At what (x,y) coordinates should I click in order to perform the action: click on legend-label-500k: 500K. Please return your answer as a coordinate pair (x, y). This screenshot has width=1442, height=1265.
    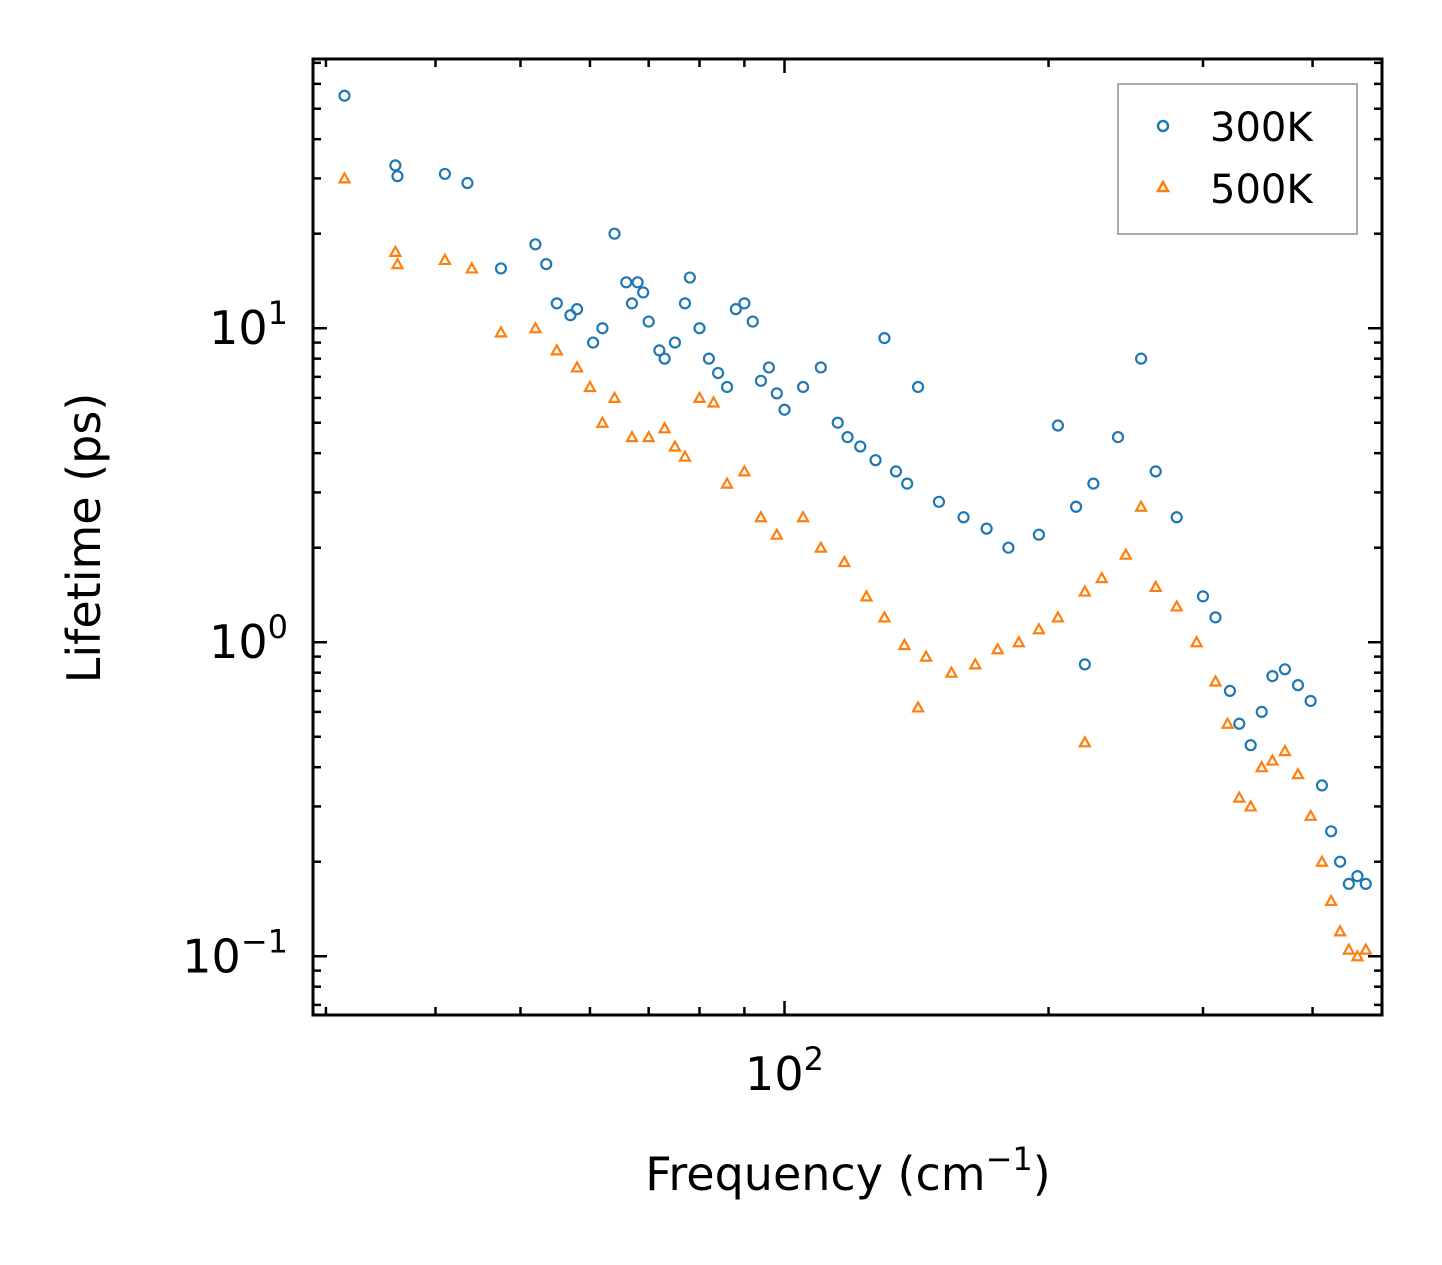
    Looking at the image, I should click on (1262, 190).